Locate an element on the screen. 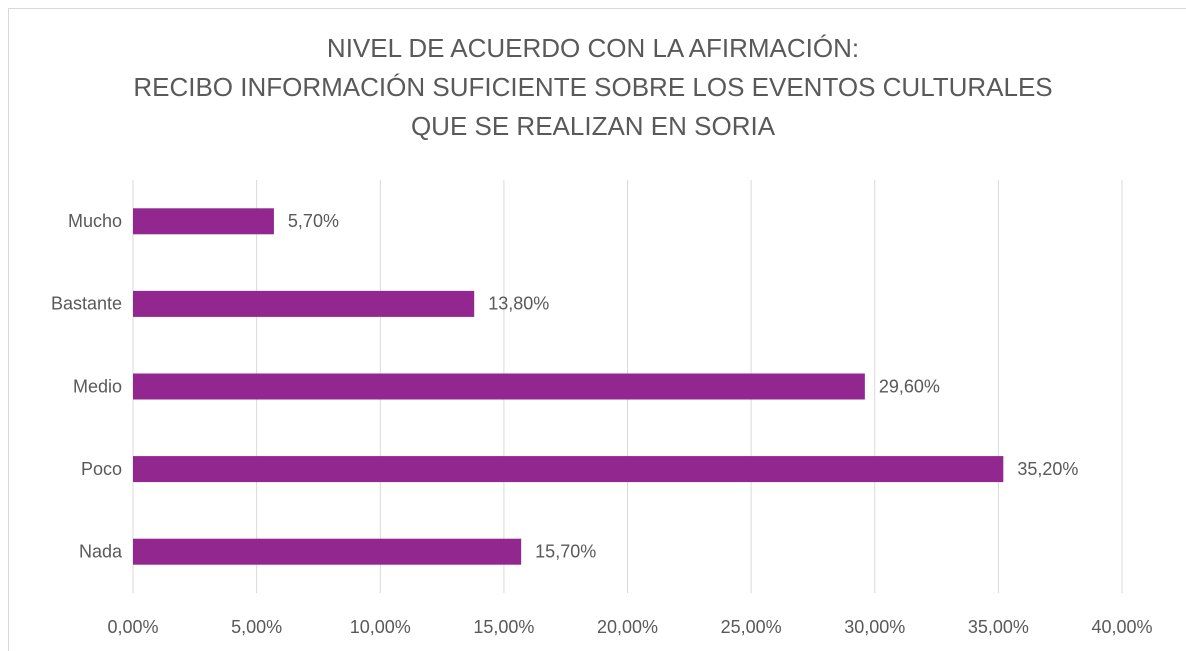  y-tick-label: Bastante is located at coordinates (86, 304).